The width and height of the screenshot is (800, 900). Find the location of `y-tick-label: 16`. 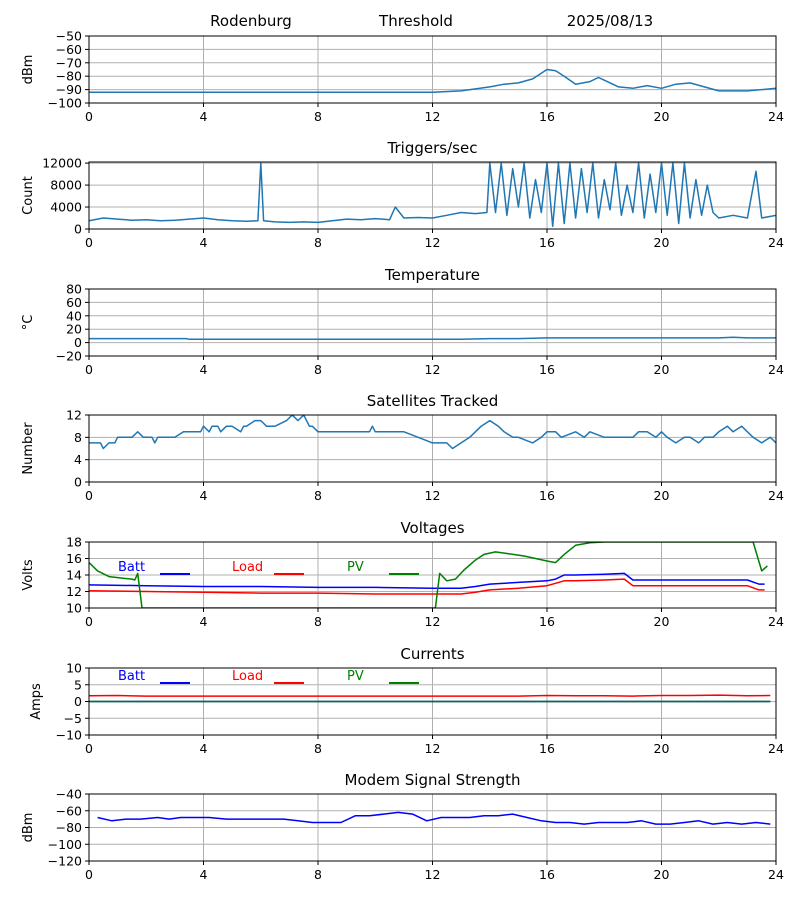

y-tick-label: 16 is located at coordinates (74, 558).